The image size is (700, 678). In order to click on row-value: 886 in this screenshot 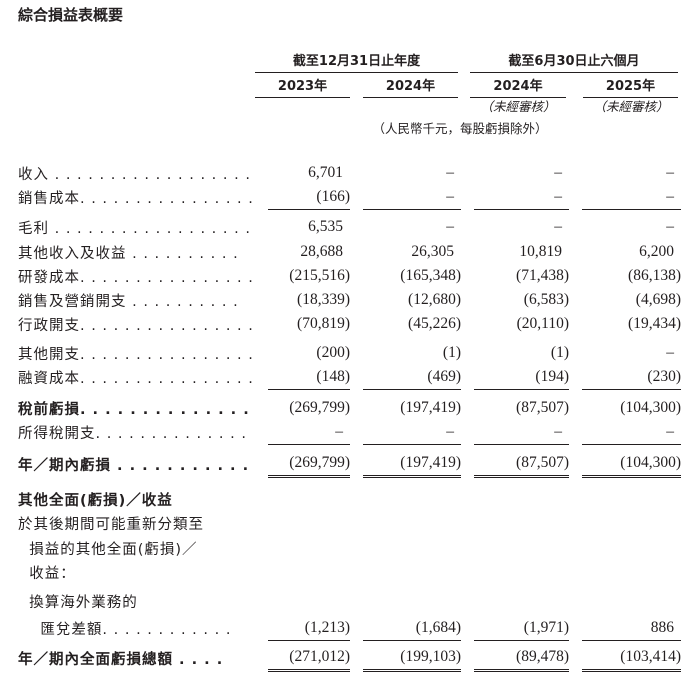, I will do `click(631, 628)`.